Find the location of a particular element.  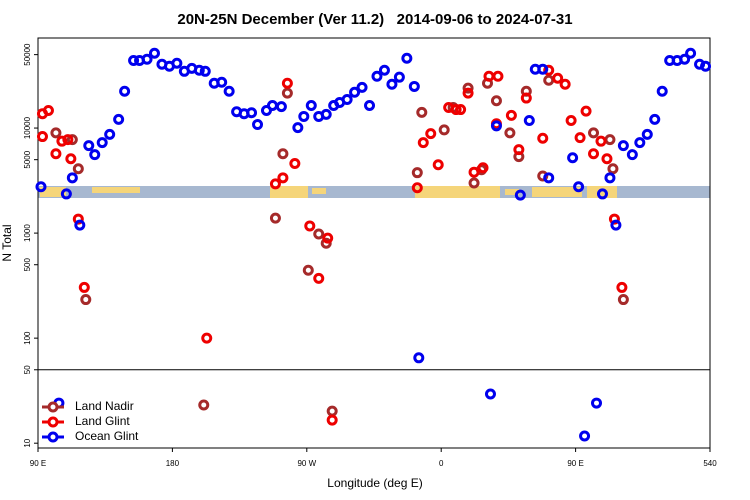

y-tick-label: 500 is located at coordinates (27, 265).